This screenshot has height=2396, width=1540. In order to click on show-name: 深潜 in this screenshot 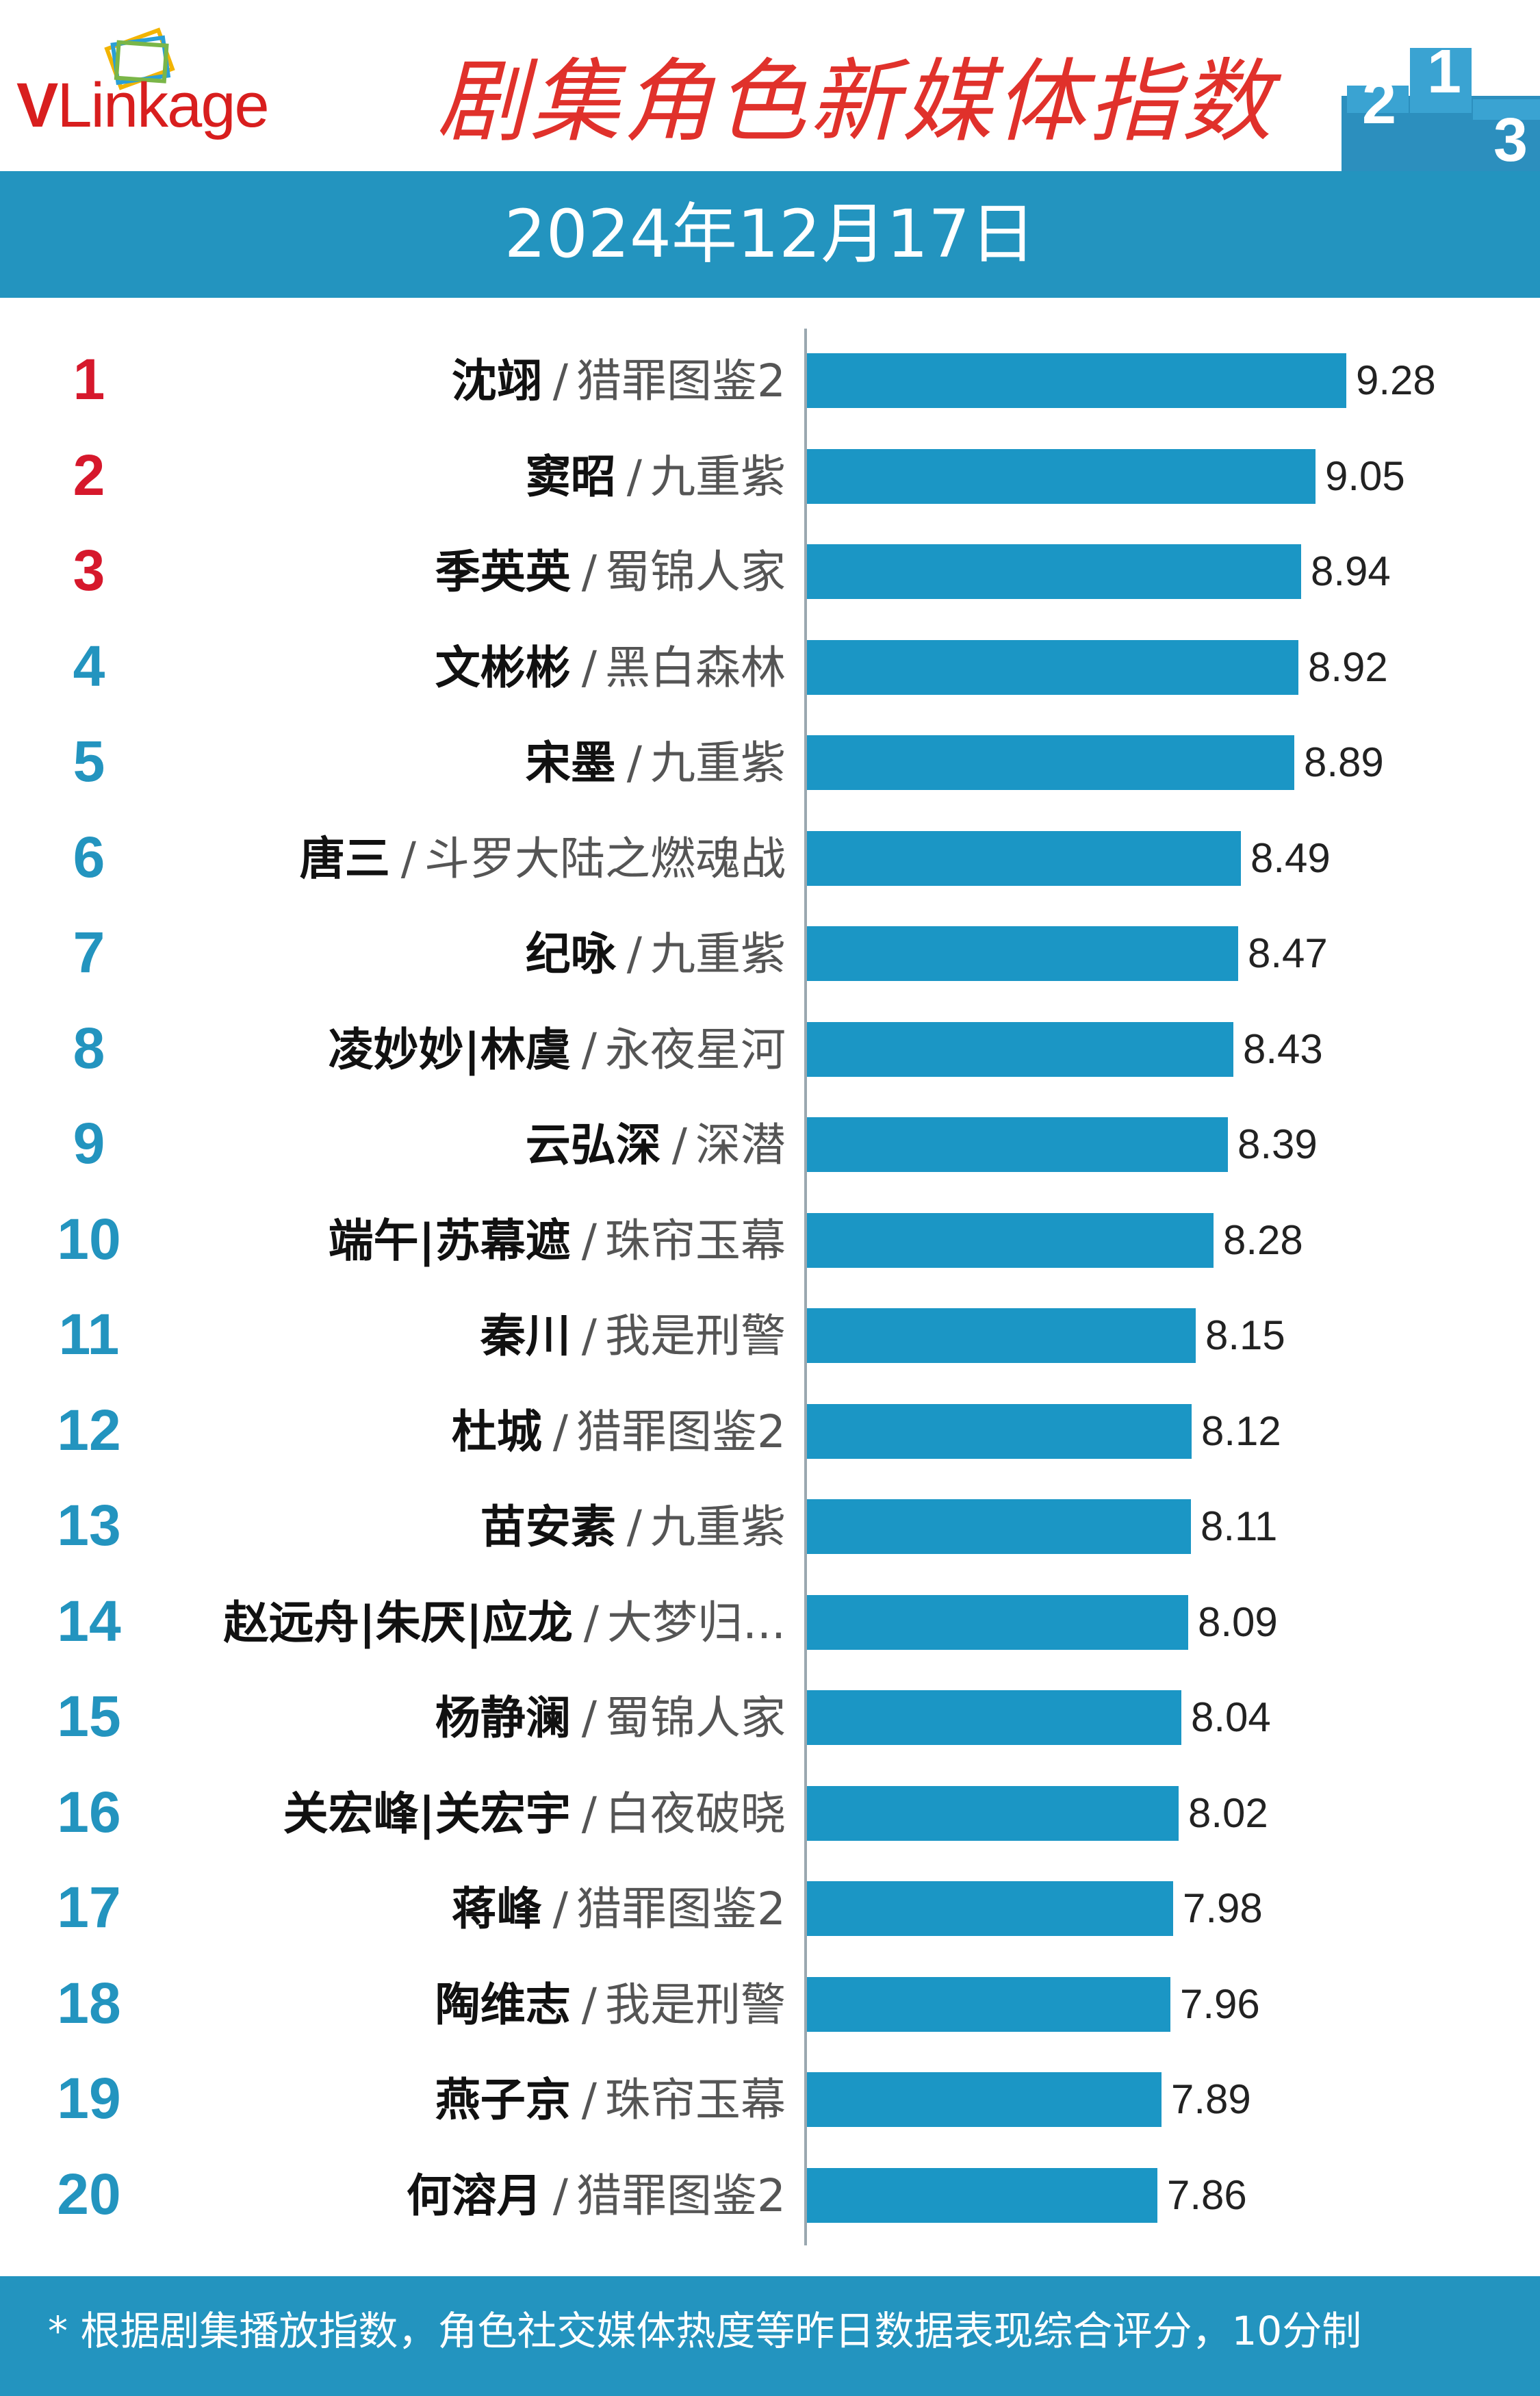, I will do `click(740, 1145)`.